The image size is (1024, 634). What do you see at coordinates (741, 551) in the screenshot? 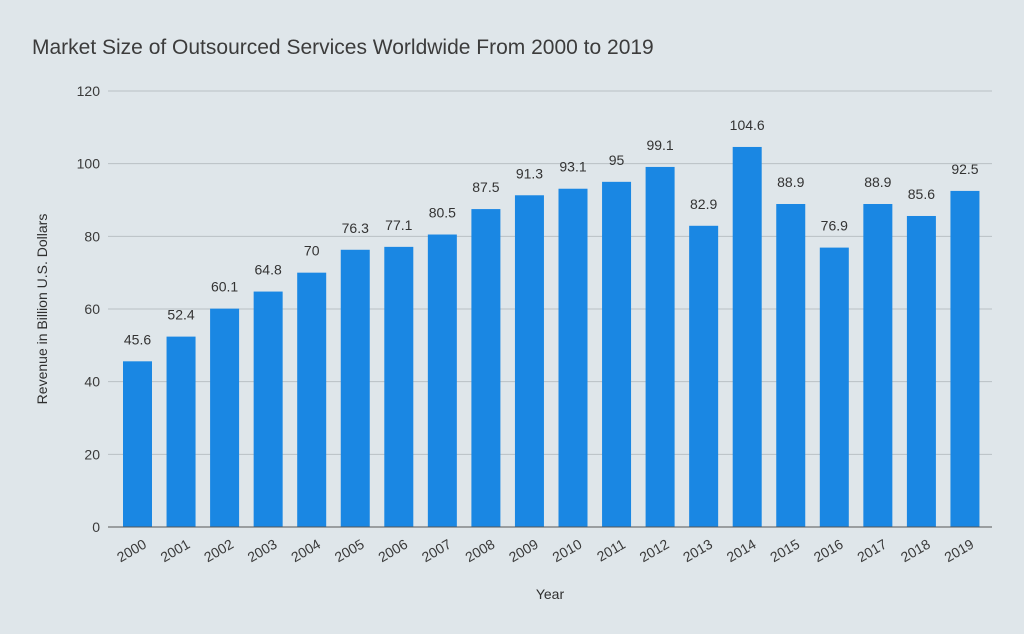
I see `x-tick-label: 2014` at bounding box center [741, 551].